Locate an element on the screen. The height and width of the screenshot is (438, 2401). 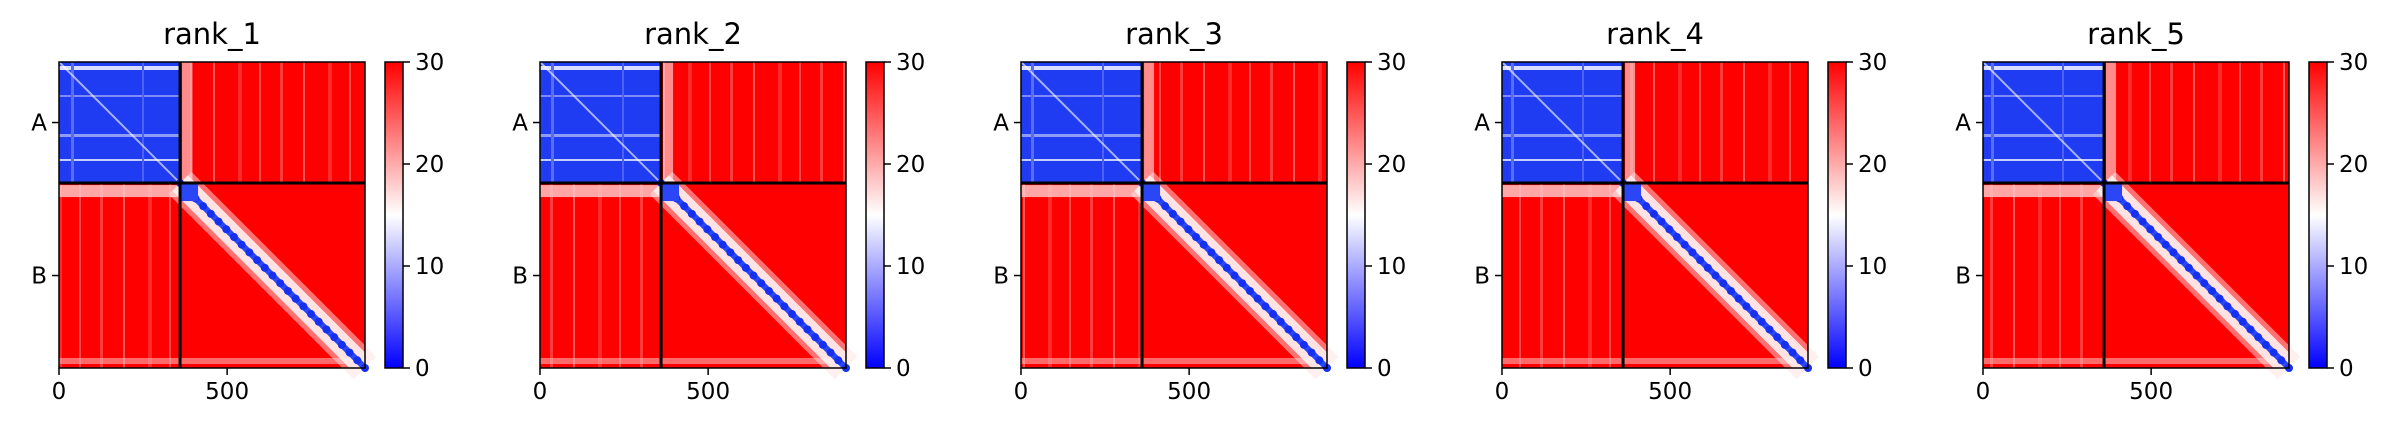
panel-title: rank_4 is located at coordinates (1655, 34).